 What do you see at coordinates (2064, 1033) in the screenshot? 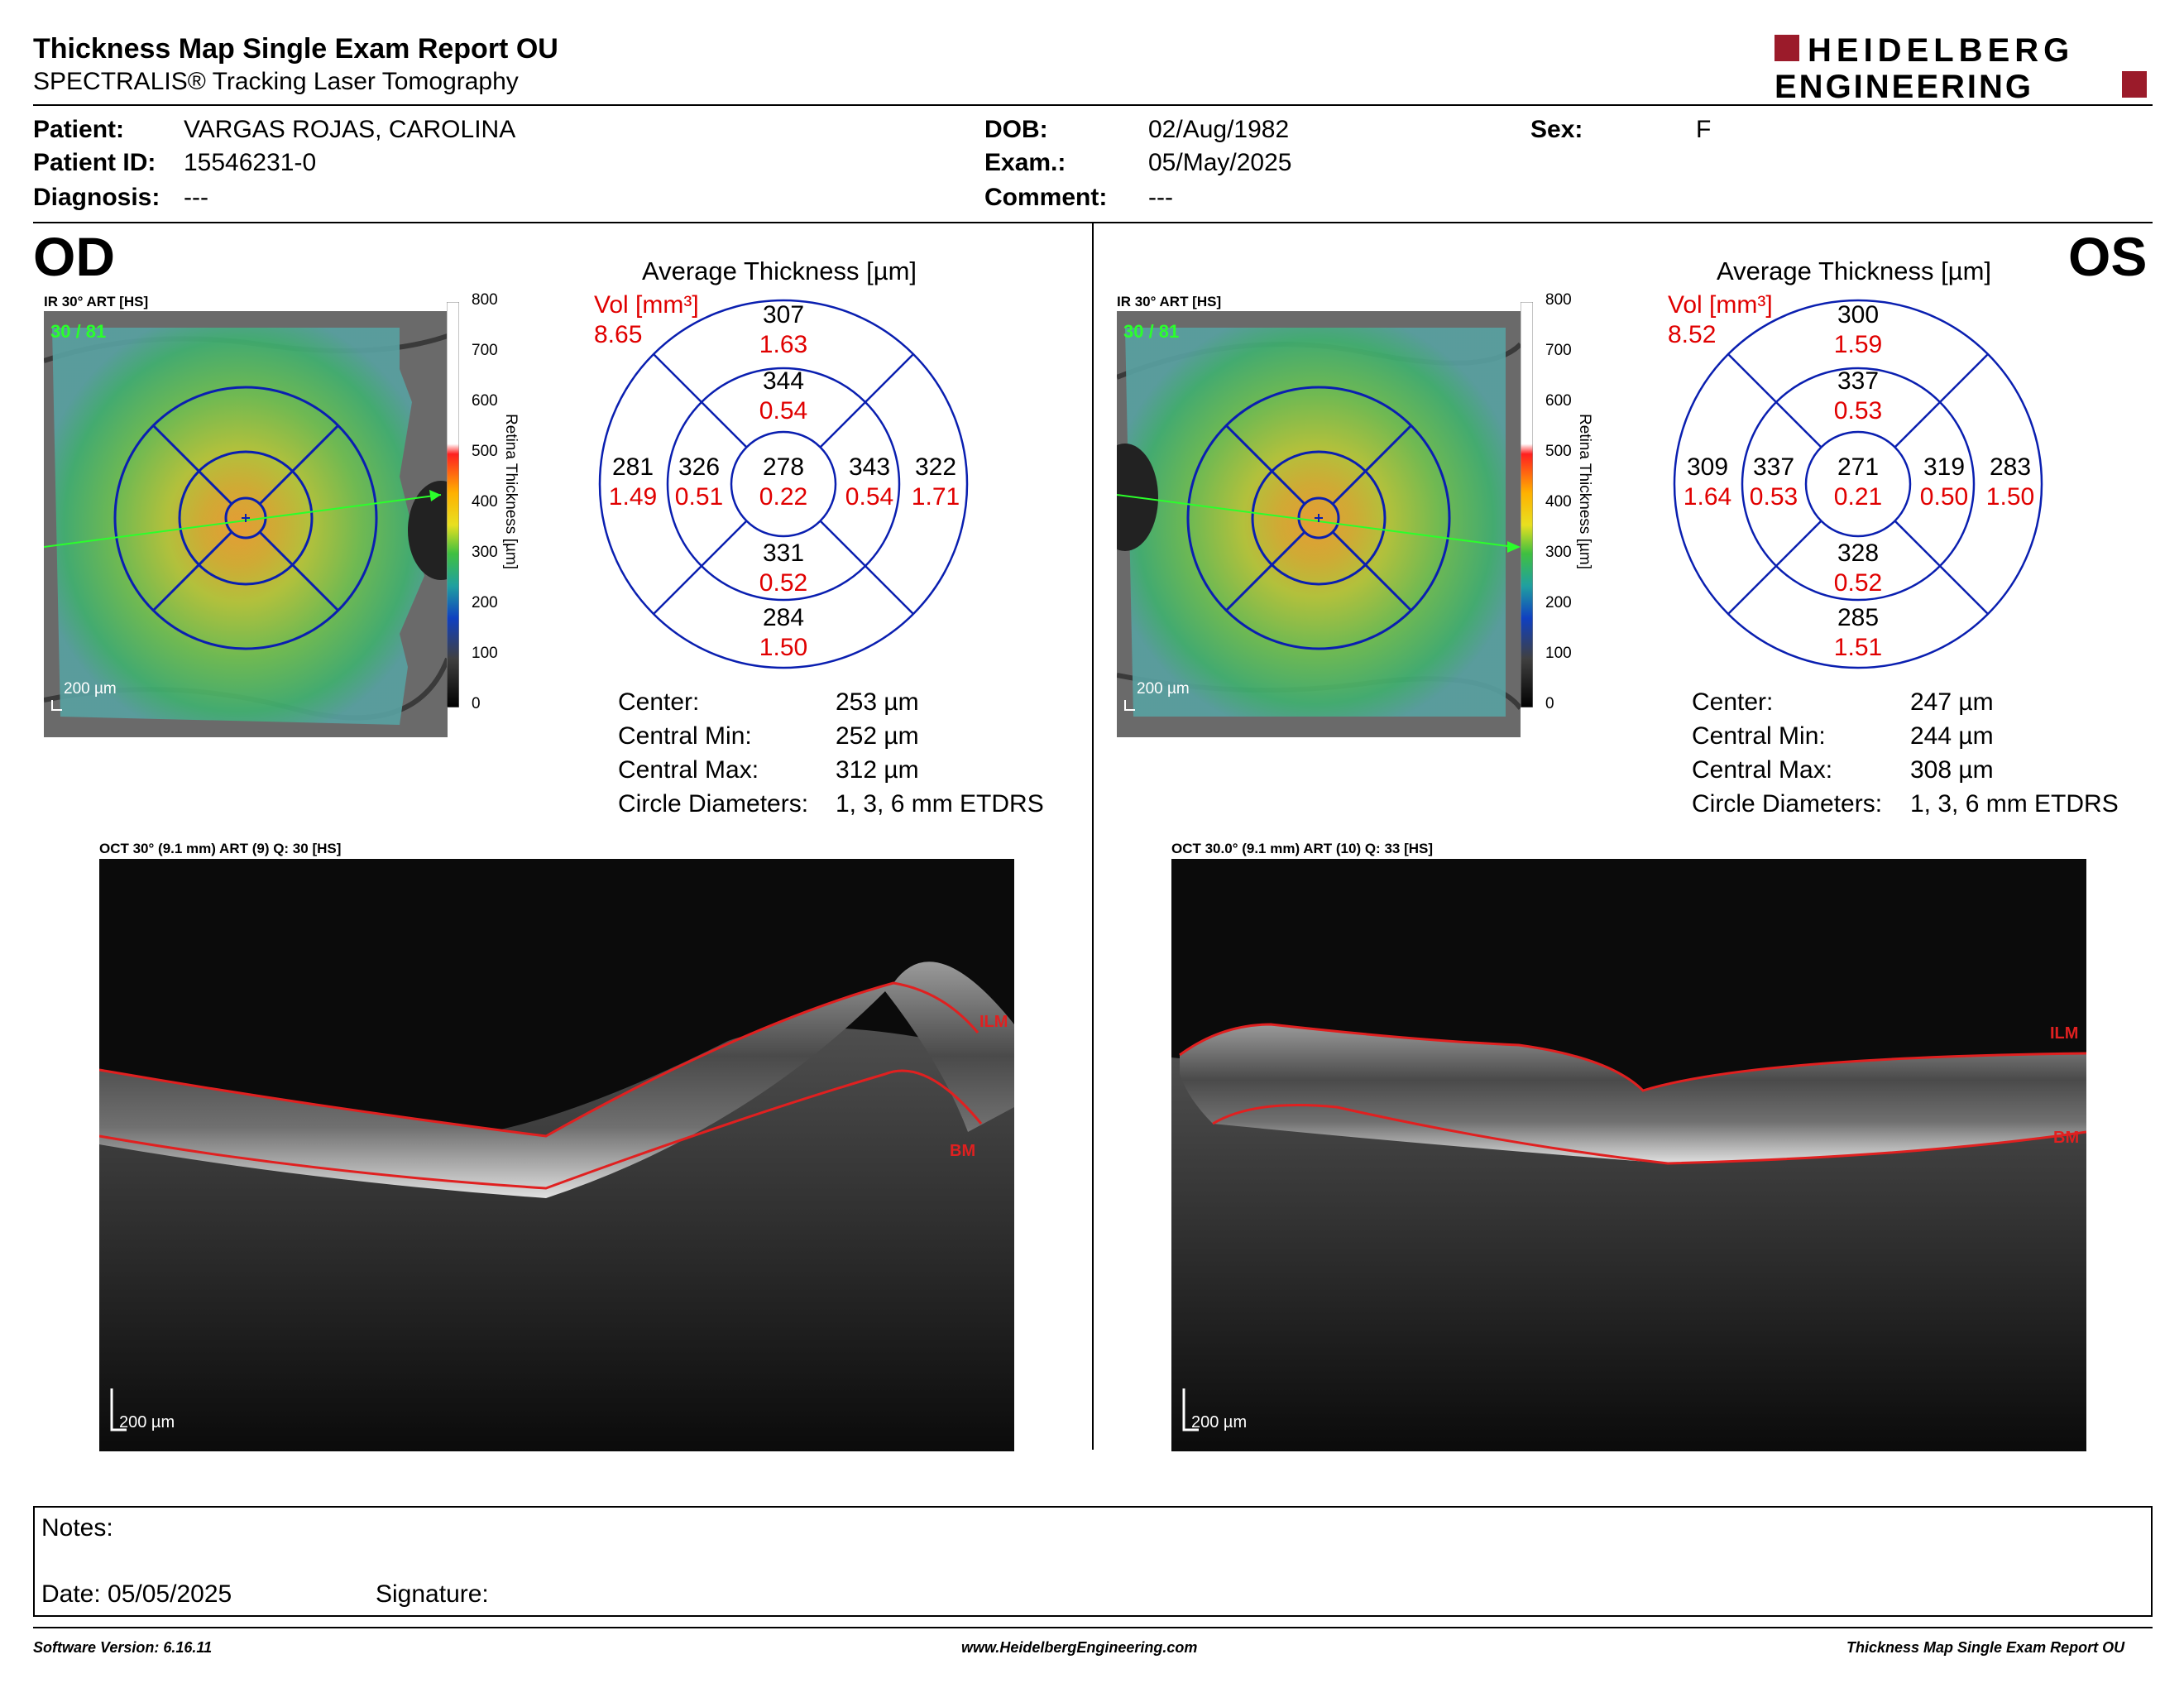
I see `os-ilm-label: ILM` at bounding box center [2064, 1033].